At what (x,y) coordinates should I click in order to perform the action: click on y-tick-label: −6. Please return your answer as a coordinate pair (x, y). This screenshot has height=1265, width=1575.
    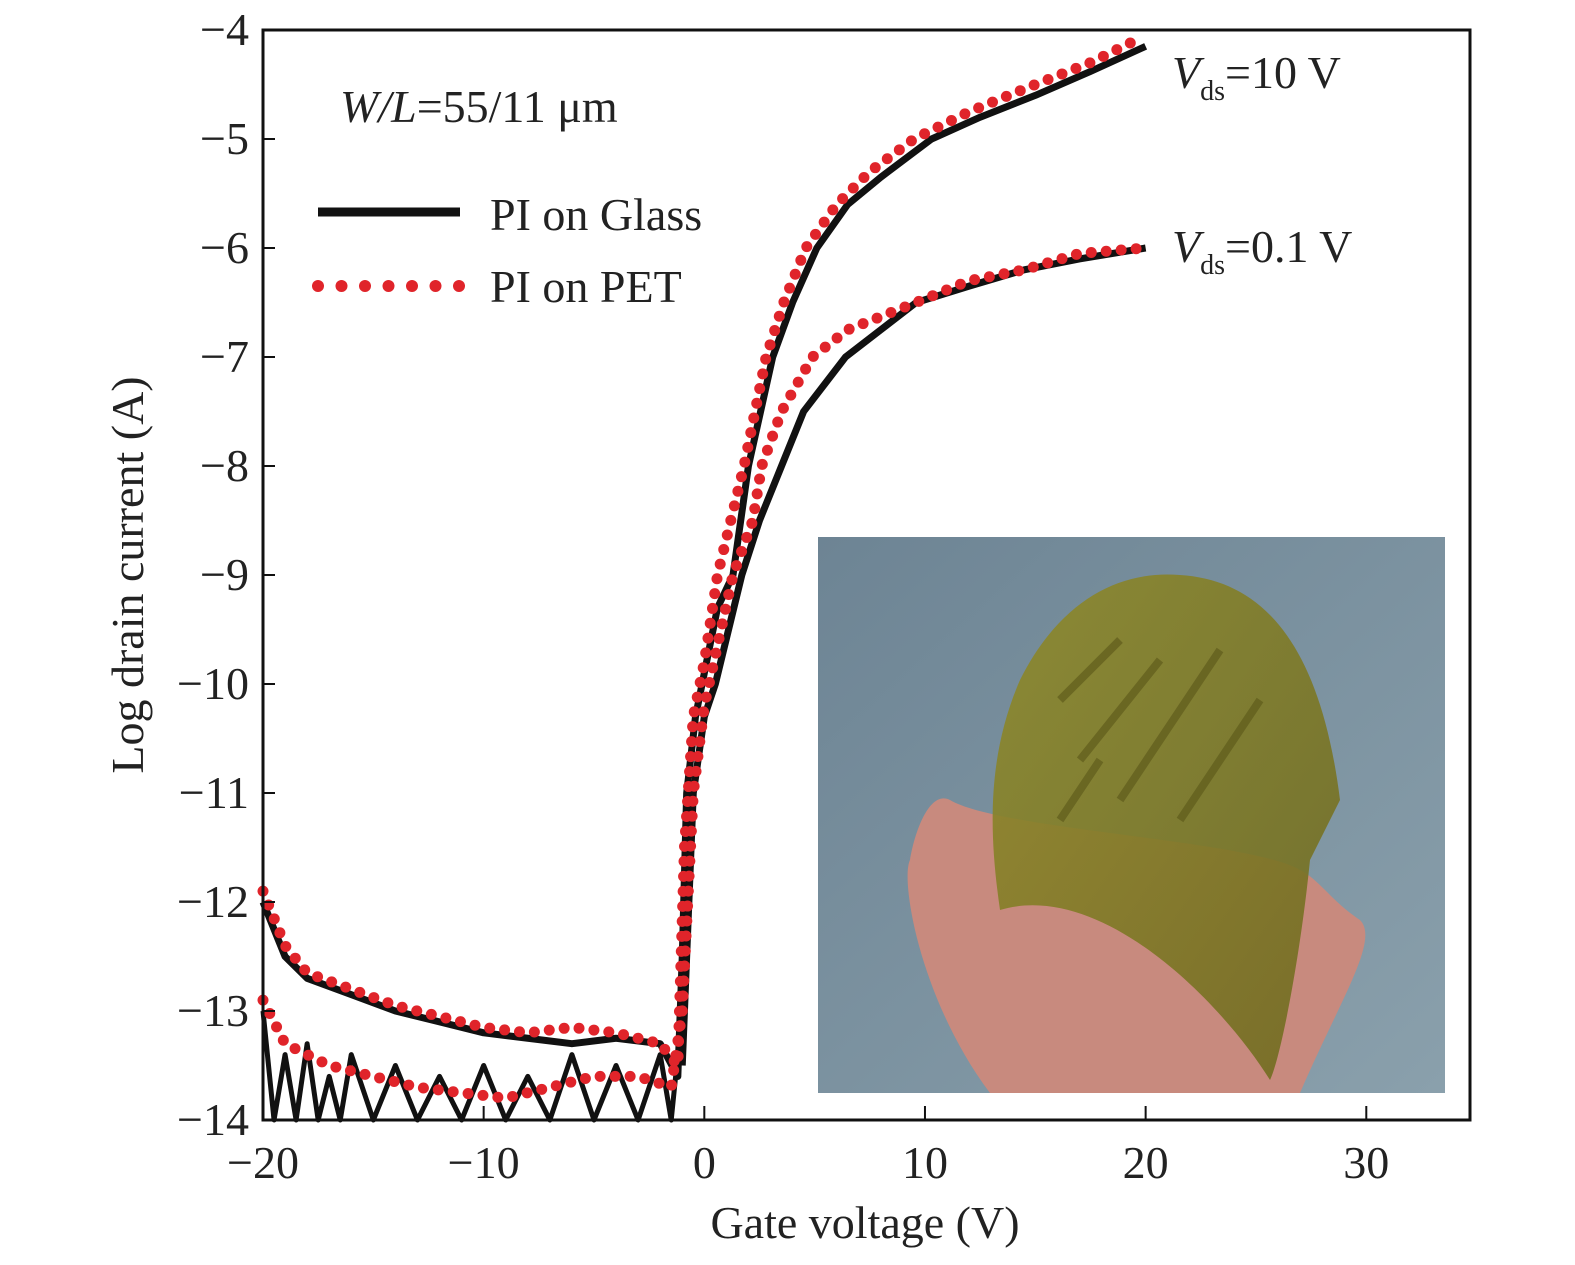
    Looking at the image, I should click on (224, 247).